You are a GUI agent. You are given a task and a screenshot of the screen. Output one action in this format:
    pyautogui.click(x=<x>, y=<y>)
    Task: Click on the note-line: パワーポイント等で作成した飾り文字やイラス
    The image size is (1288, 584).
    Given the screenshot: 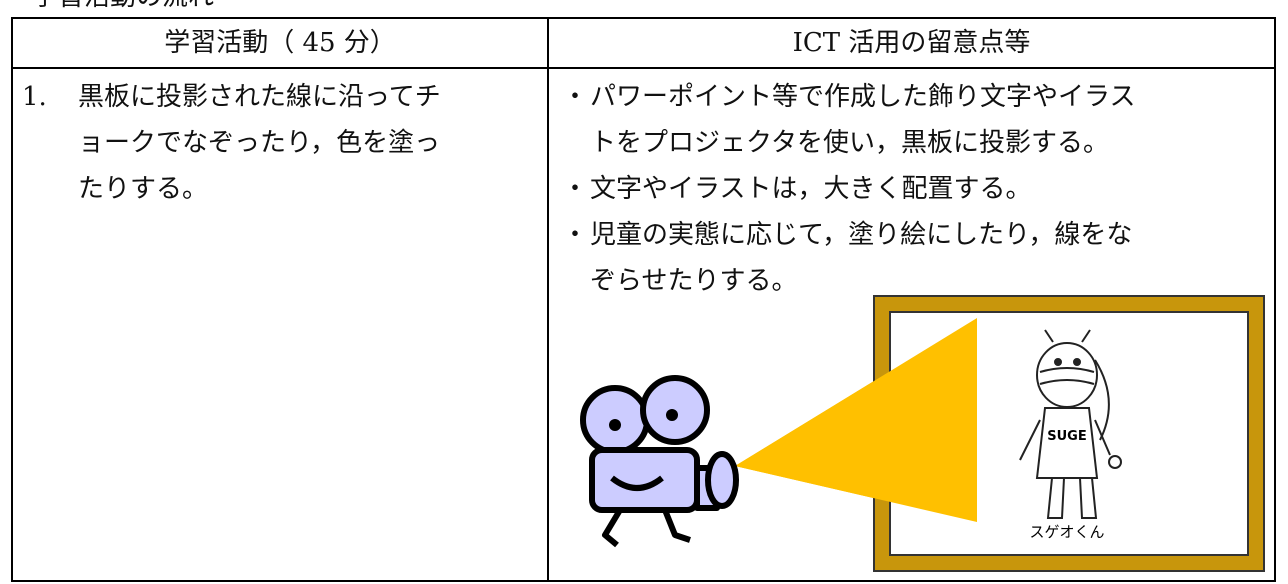 What is the action you would take?
    pyautogui.click(x=863, y=97)
    